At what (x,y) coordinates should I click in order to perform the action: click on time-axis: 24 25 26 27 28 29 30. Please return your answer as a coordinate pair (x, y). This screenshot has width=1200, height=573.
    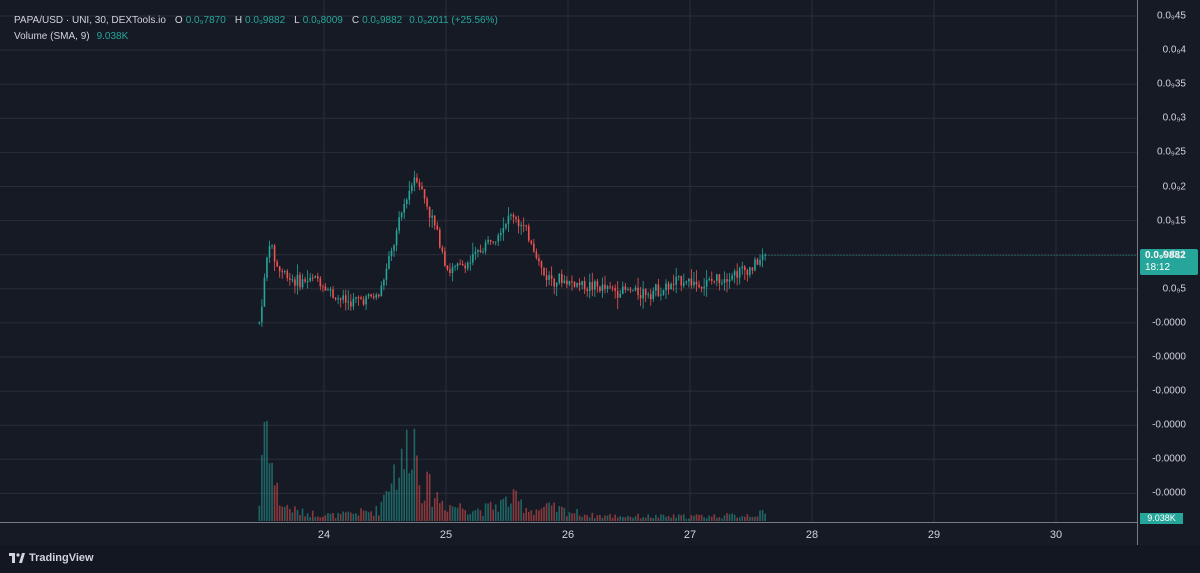
    Looking at the image, I should click on (568, 533).